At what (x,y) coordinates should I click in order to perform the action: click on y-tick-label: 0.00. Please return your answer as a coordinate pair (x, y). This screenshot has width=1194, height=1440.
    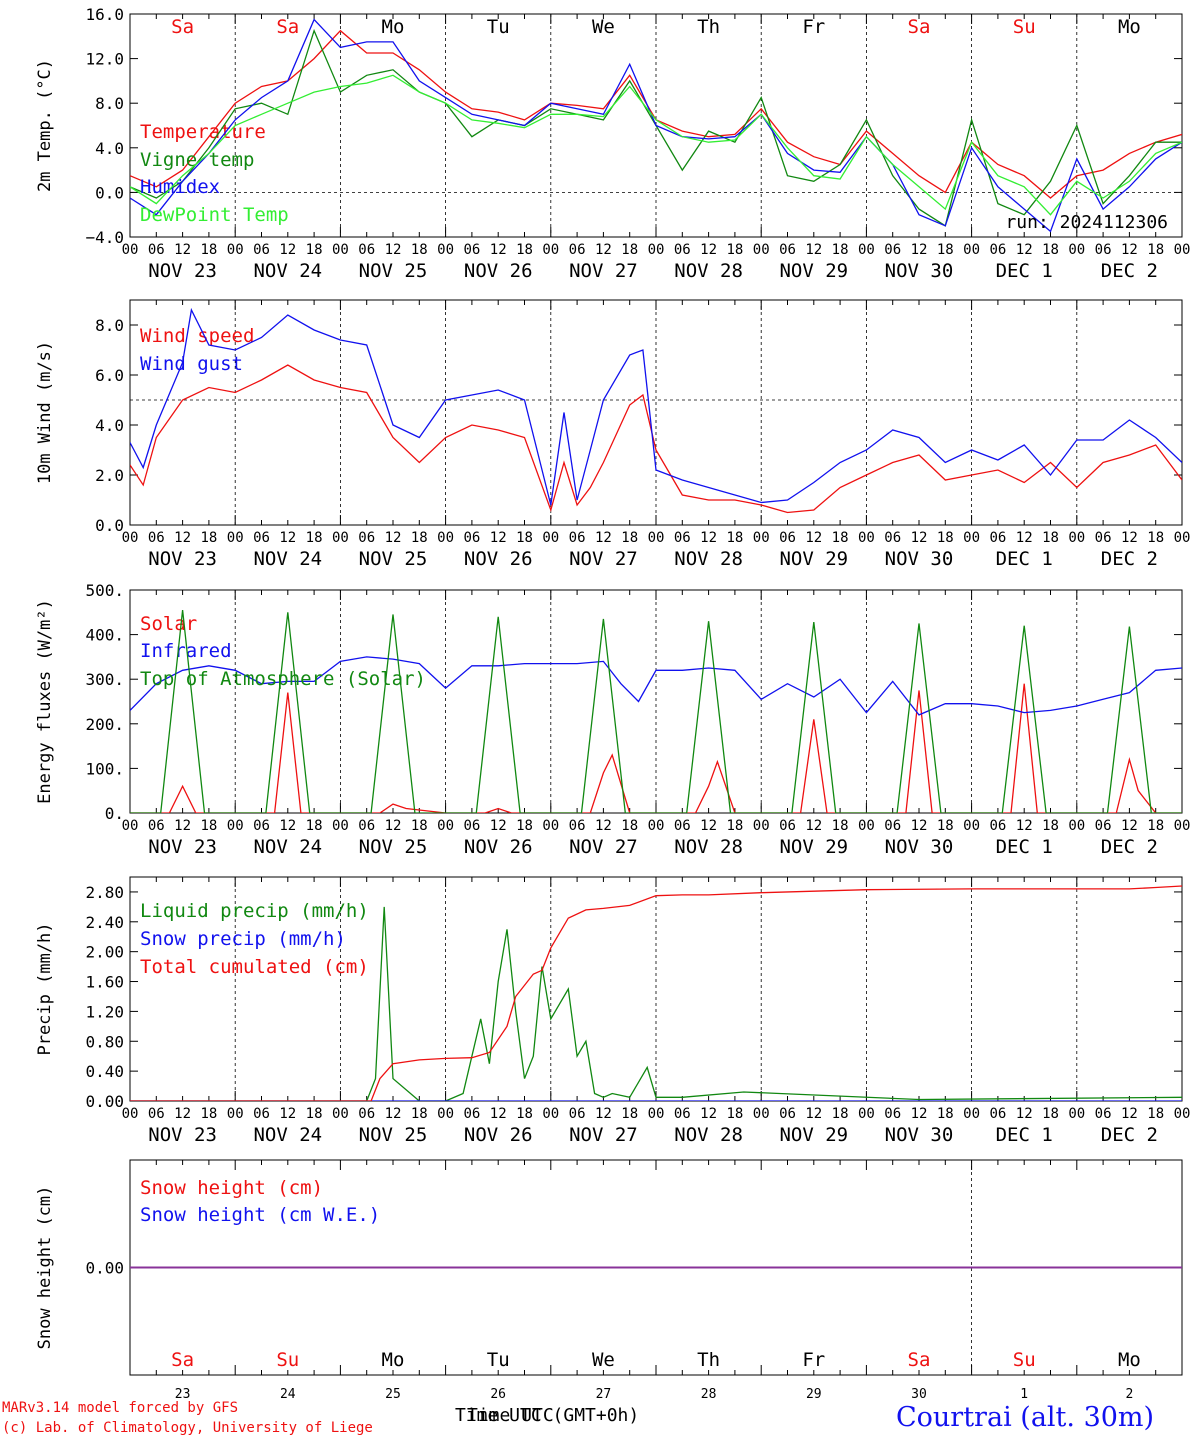
    Looking at the image, I should click on (104, 1101).